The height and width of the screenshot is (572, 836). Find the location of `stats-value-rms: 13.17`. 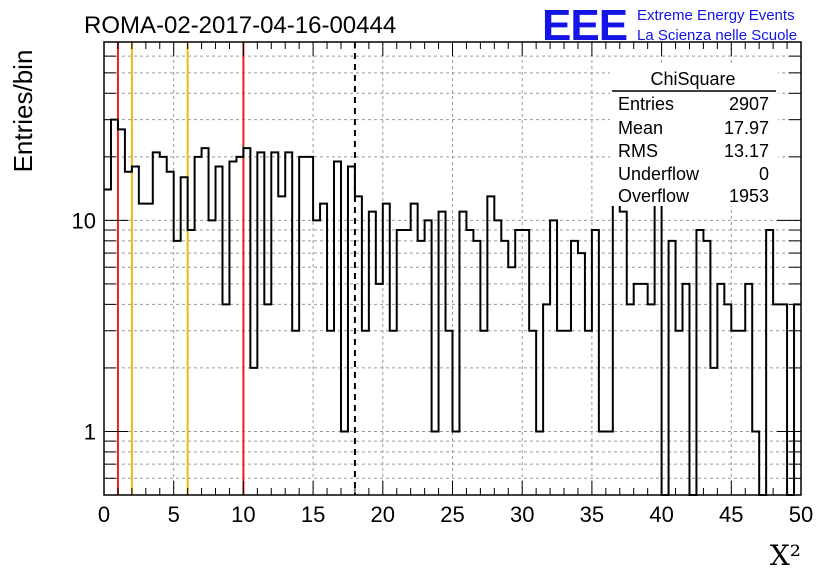

stats-value-rms: 13.17 is located at coordinates (746, 151).